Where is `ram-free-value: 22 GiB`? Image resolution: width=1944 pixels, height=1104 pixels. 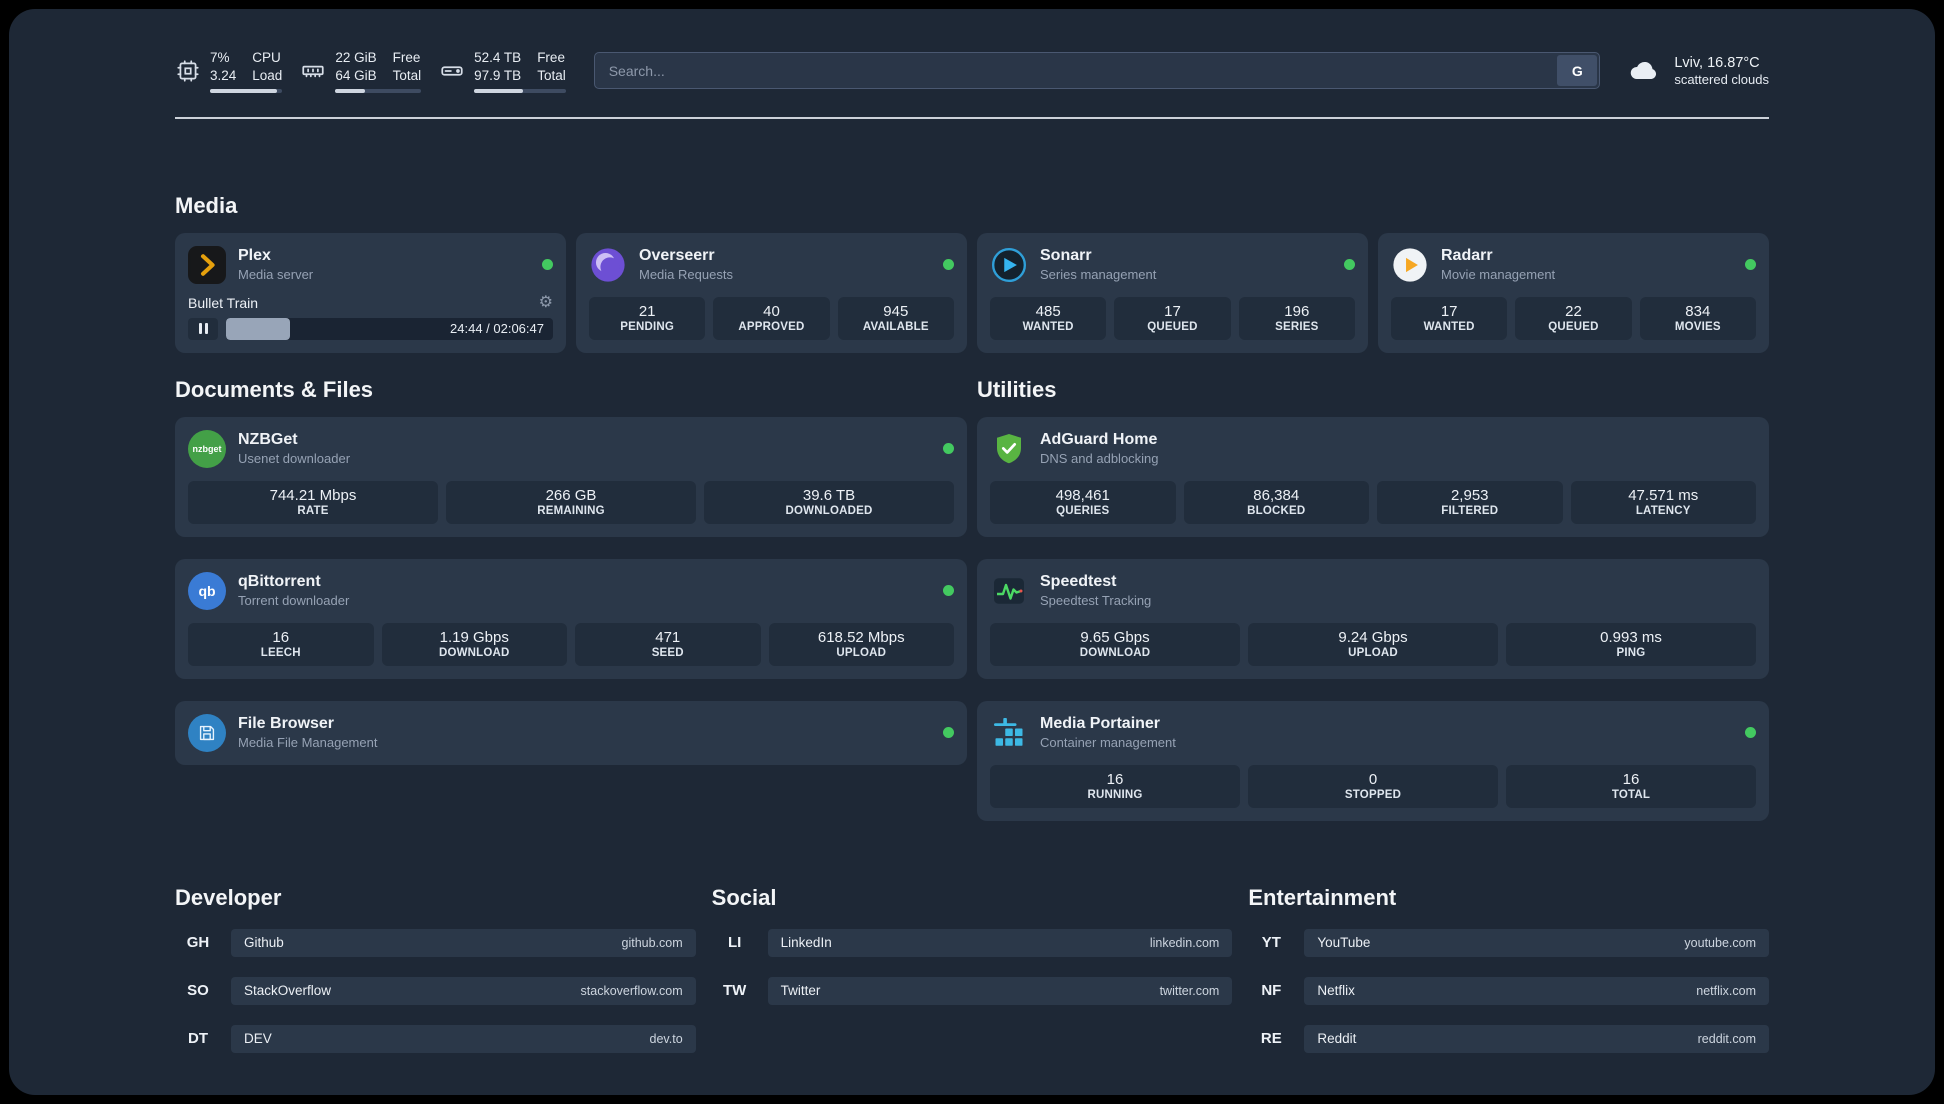 ram-free-value: 22 GiB is located at coordinates (356, 57).